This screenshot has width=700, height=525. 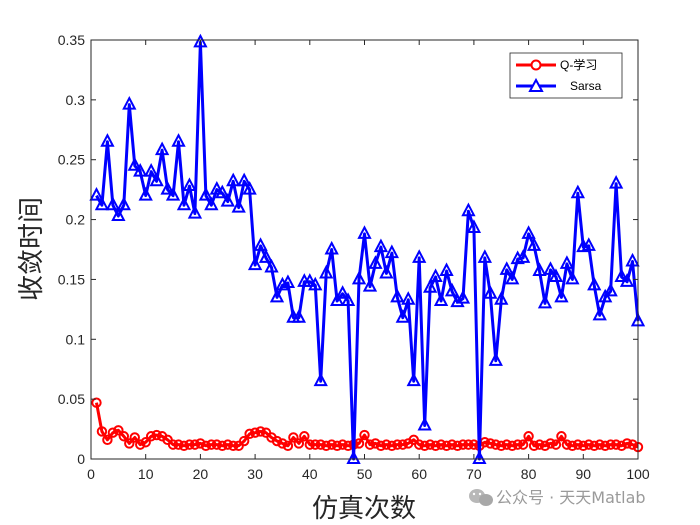 I want to click on x-tick-label: 90, so click(x=584, y=474).